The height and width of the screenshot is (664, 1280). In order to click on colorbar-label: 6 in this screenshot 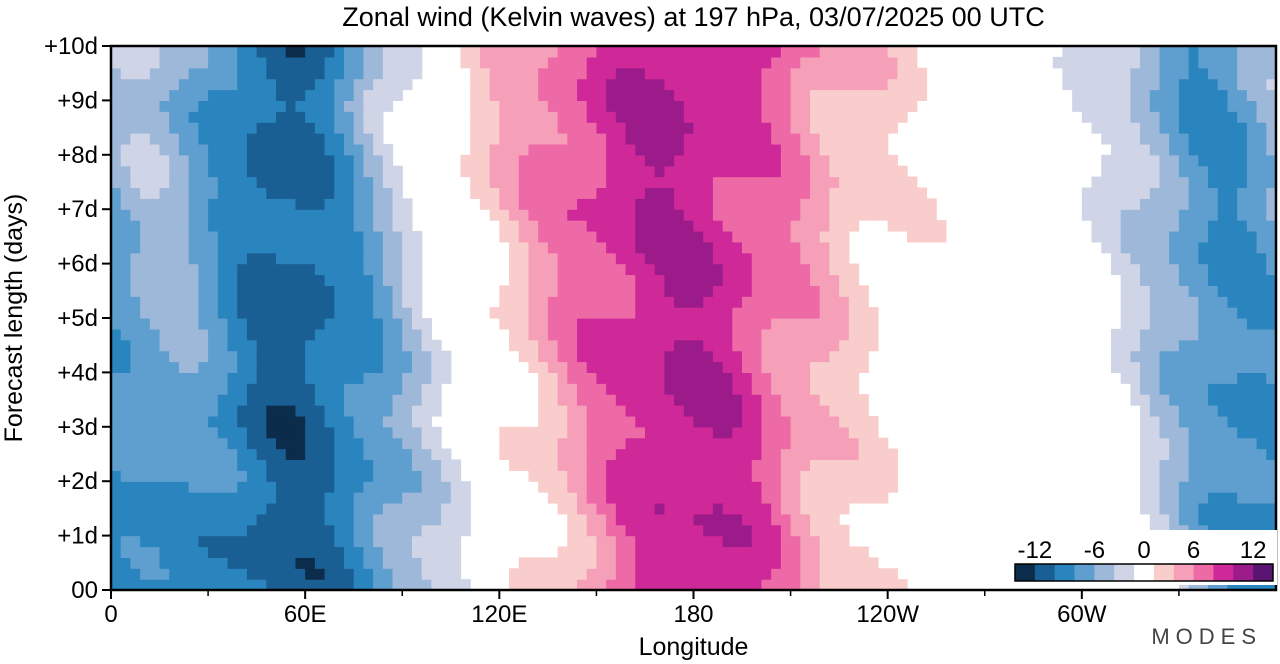, I will do `click(1193, 550)`.